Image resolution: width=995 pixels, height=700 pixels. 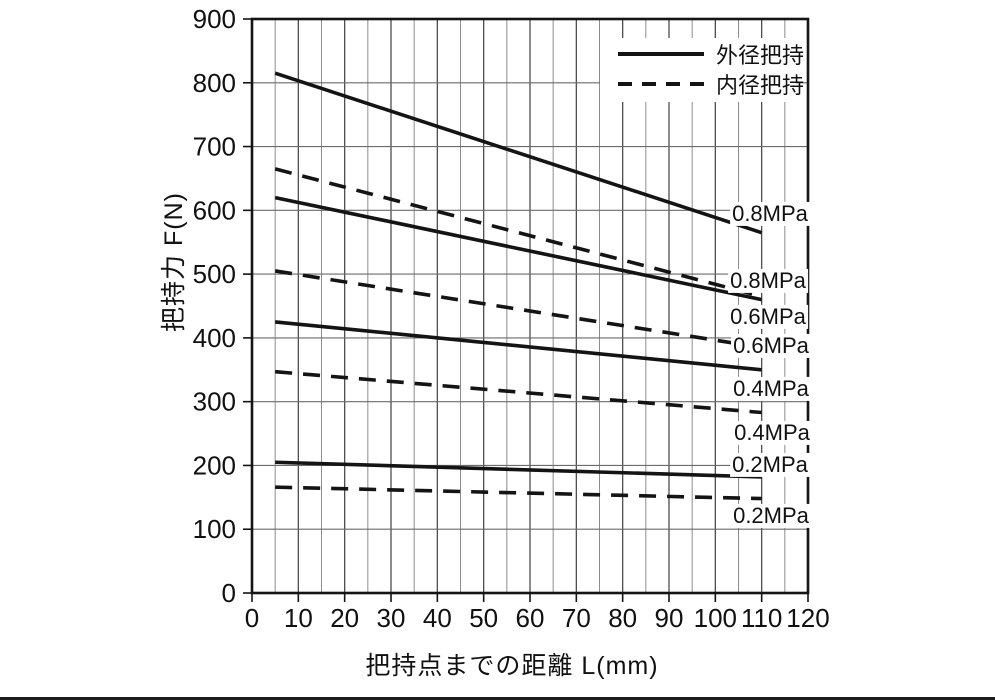 I want to click on x-axis-title: 把持点までの距離 L(mm), so click(x=512, y=666).